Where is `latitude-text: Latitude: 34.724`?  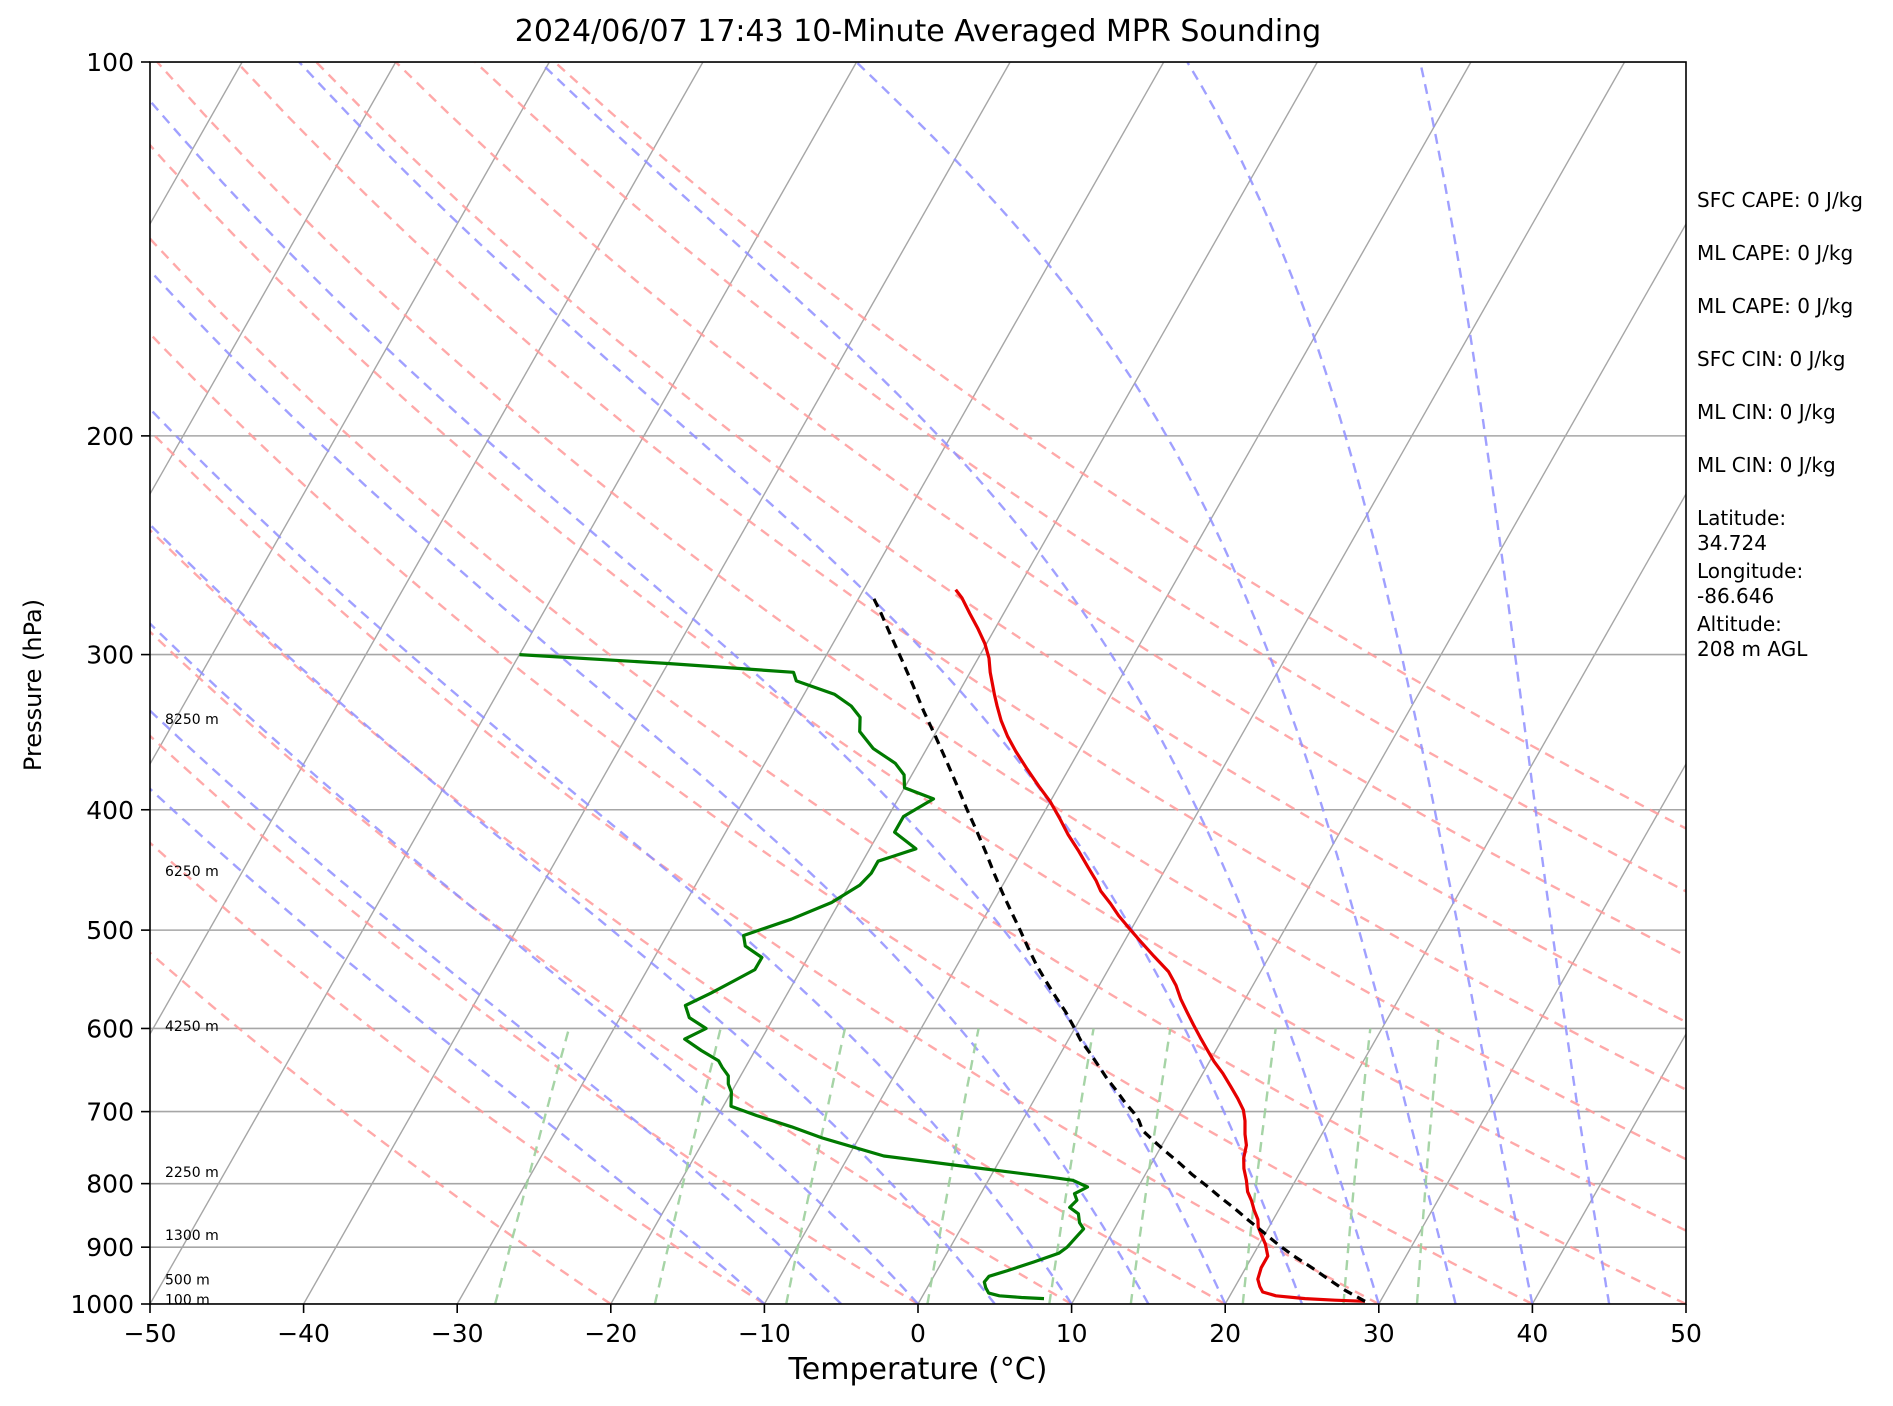
latitude-text: Latitude: 34.724 is located at coordinates (1742, 530).